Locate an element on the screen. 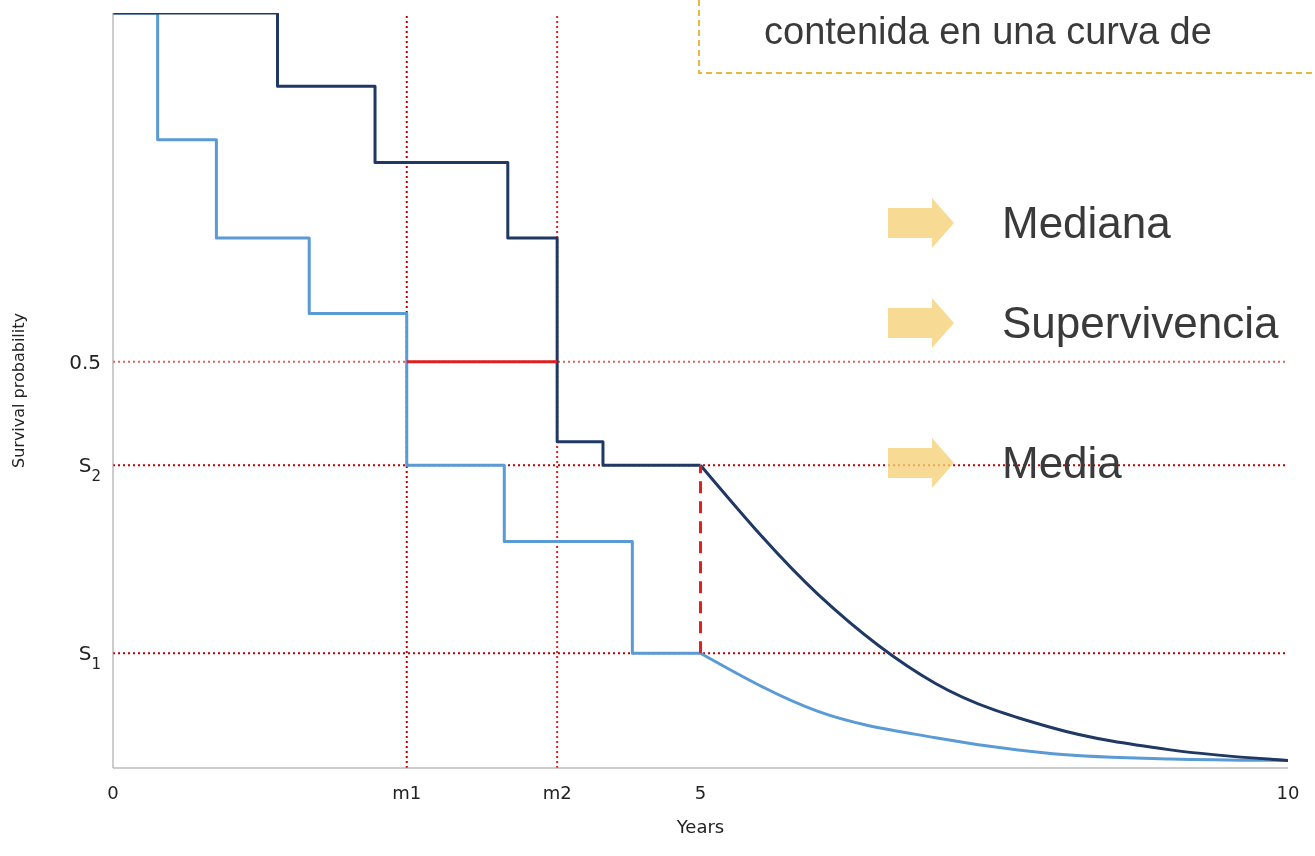 The height and width of the screenshot is (856, 1315). ref-line-label: S$_{1}$ is located at coordinates (89, 657).